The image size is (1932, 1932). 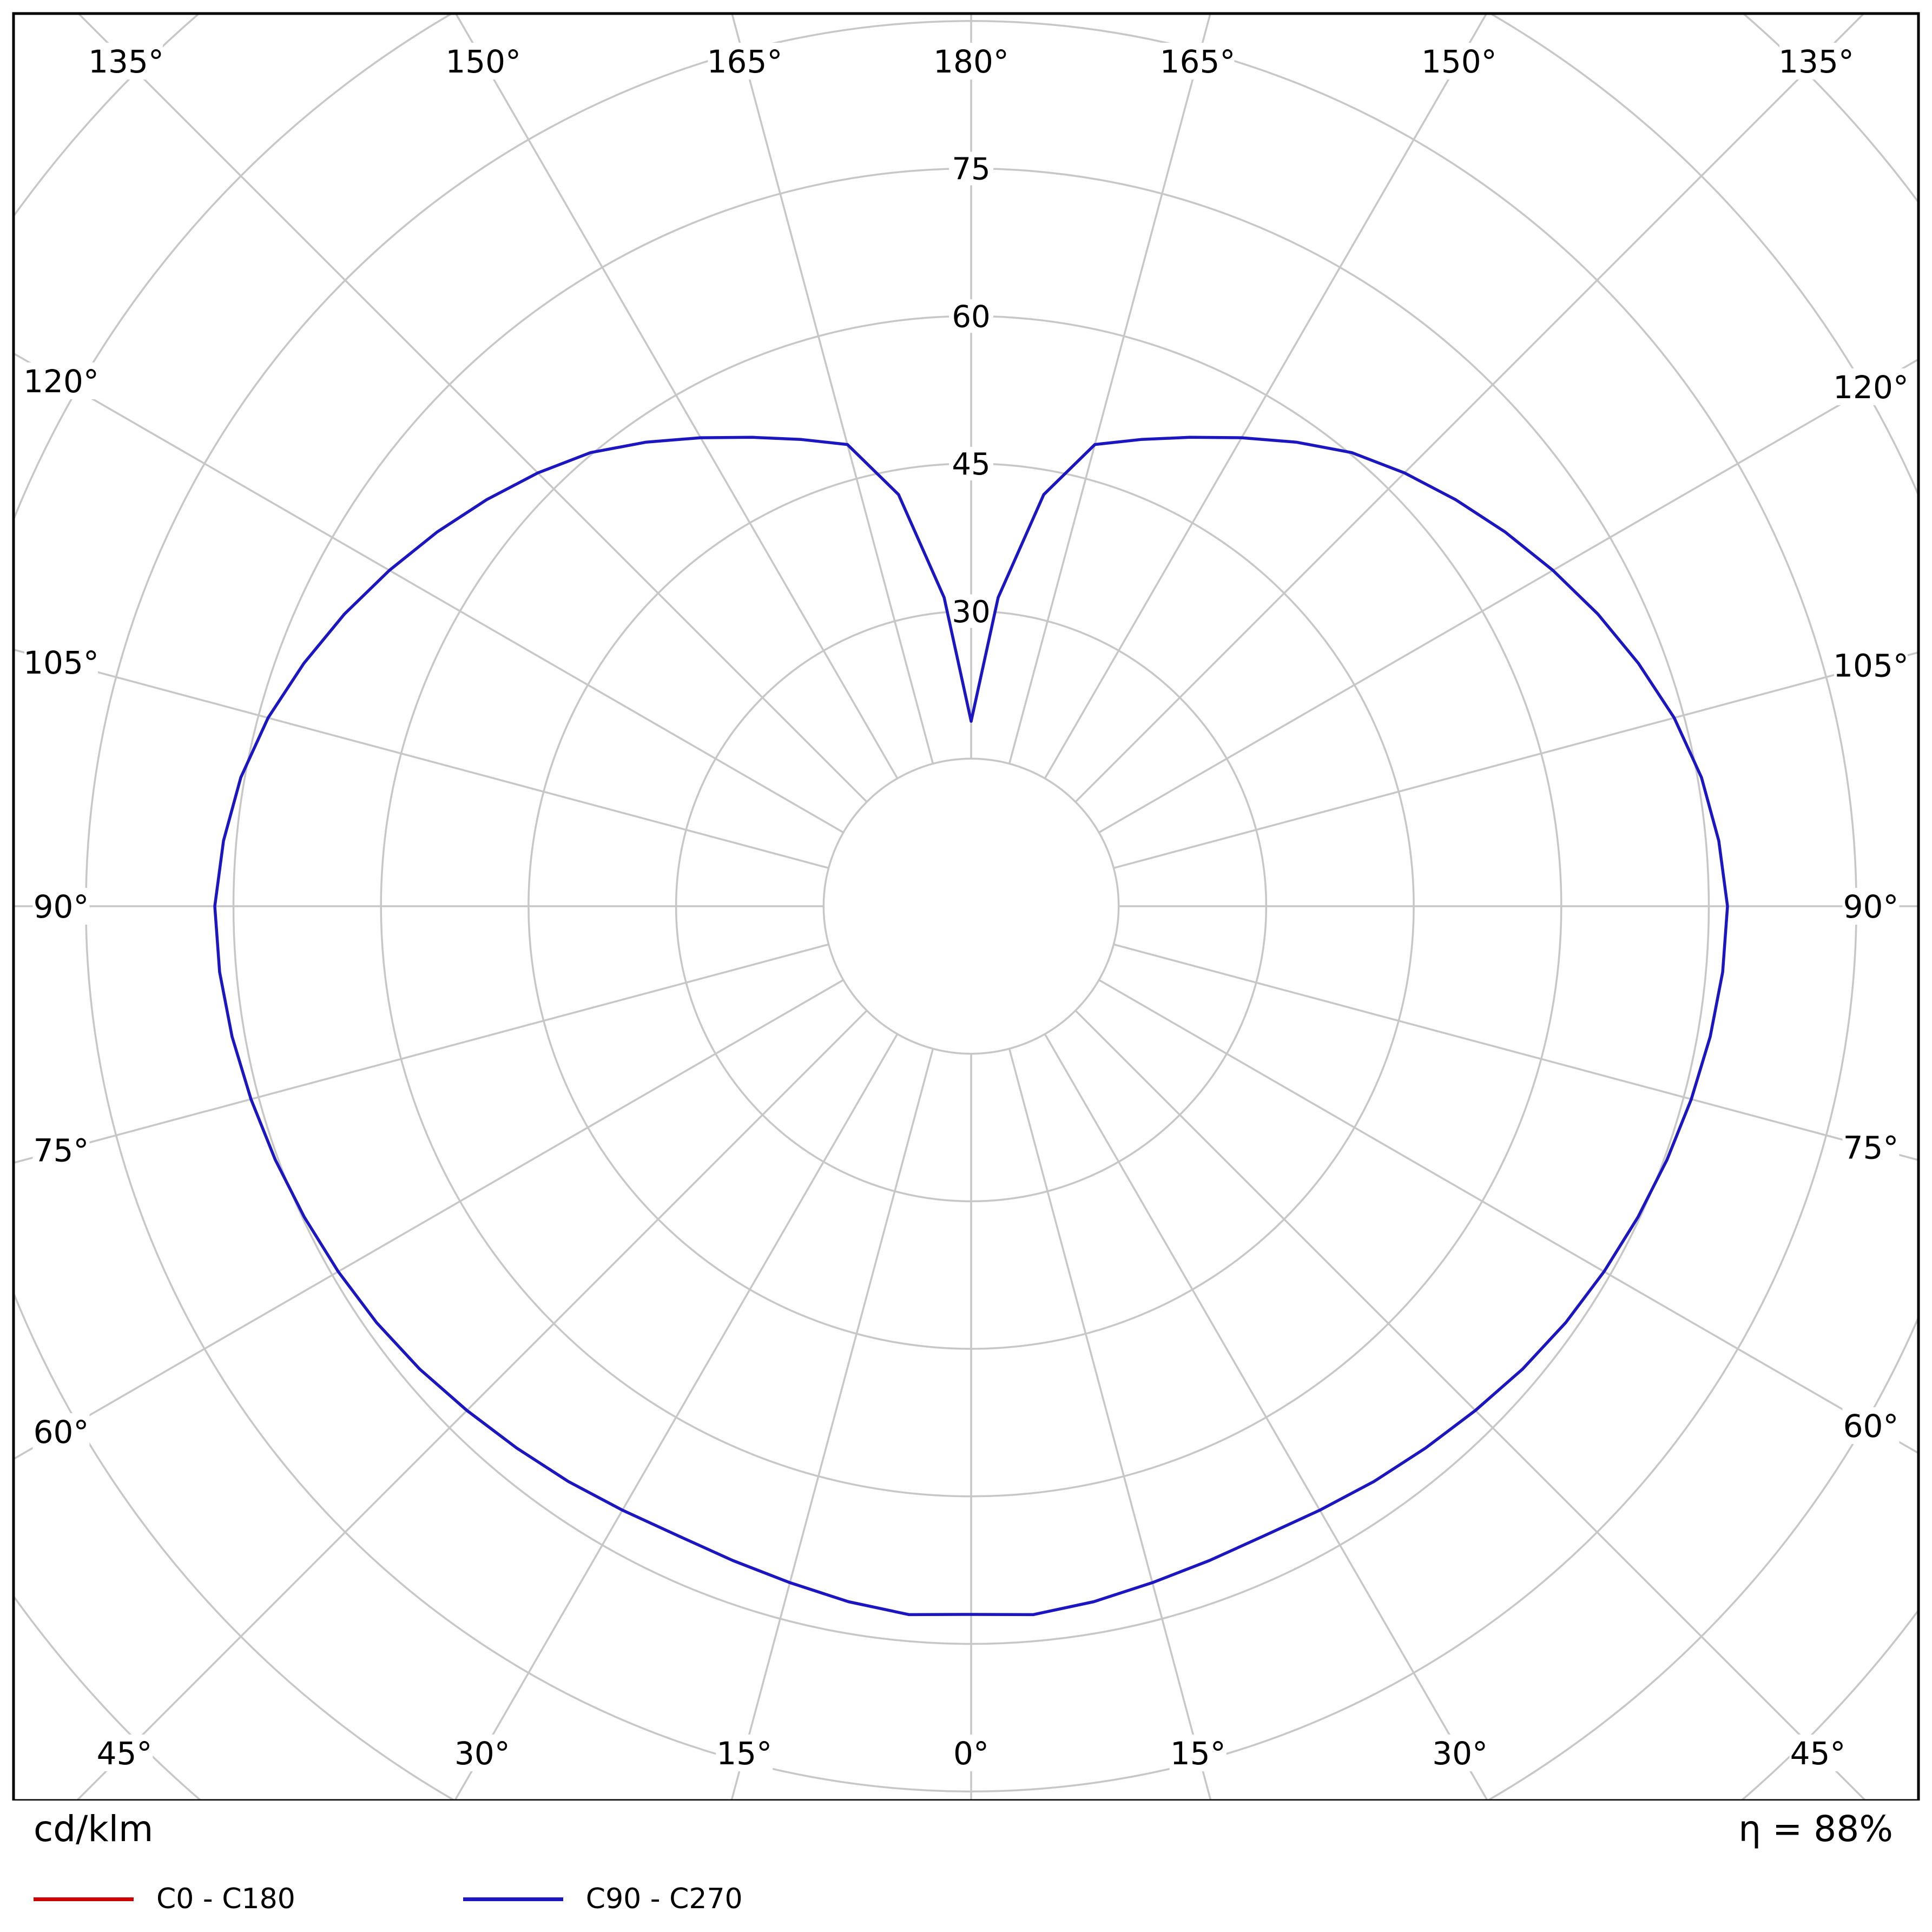 I want to click on efficiency-label: η = 88%, so click(x=1816, y=1829).